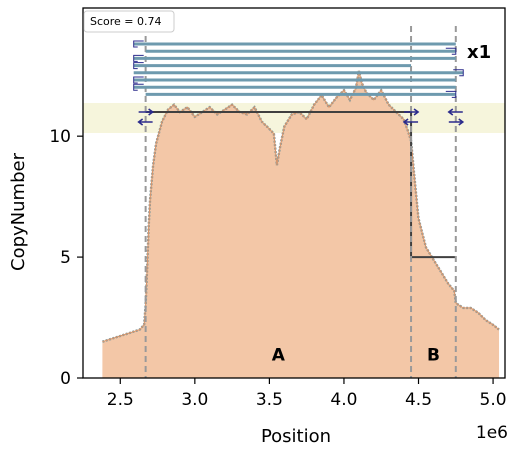  What do you see at coordinates (433, 355) in the screenshot?
I see `segment-label-b: B` at bounding box center [433, 355].